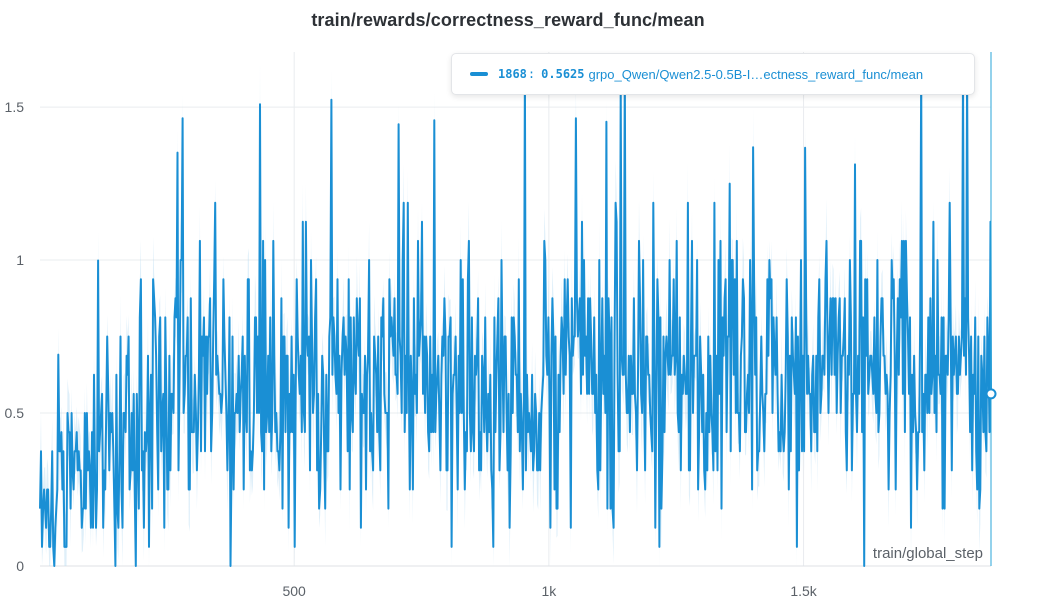  Describe the element at coordinates (15, 107) in the screenshot. I see `y-tick-label: 1.5` at that location.